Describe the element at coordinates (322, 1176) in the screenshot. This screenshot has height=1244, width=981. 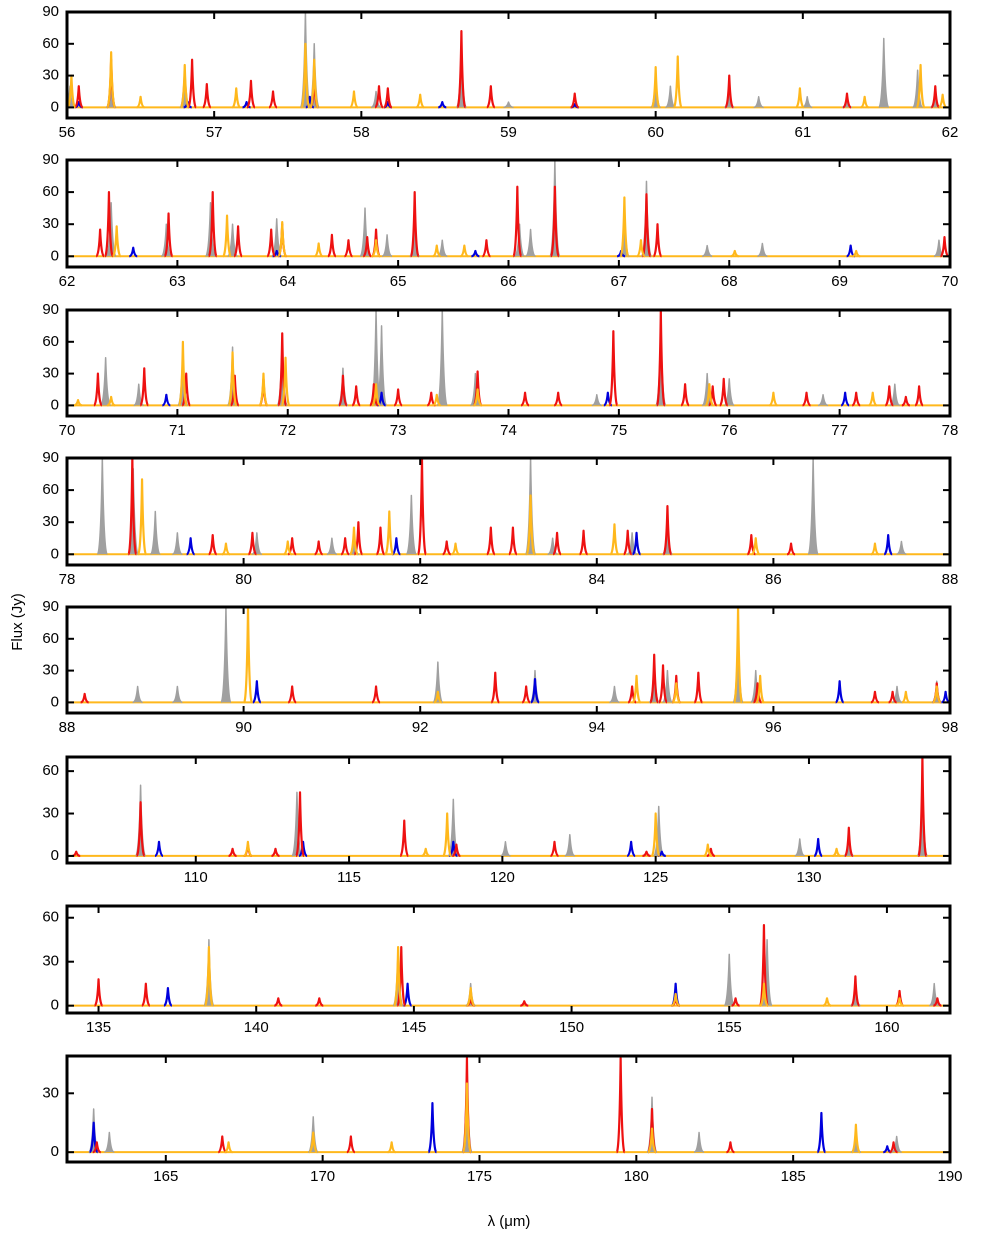
I see `x-tick-label: 170` at that location.